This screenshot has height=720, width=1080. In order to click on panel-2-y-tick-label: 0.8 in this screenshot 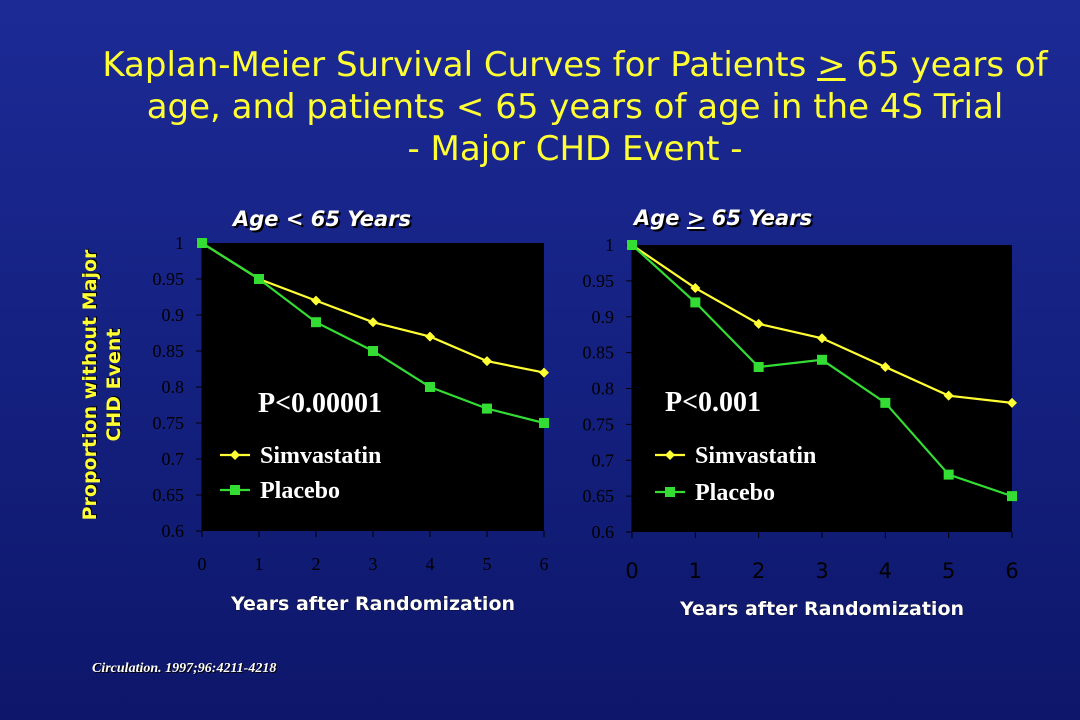, I will do `click(603, 389)`.